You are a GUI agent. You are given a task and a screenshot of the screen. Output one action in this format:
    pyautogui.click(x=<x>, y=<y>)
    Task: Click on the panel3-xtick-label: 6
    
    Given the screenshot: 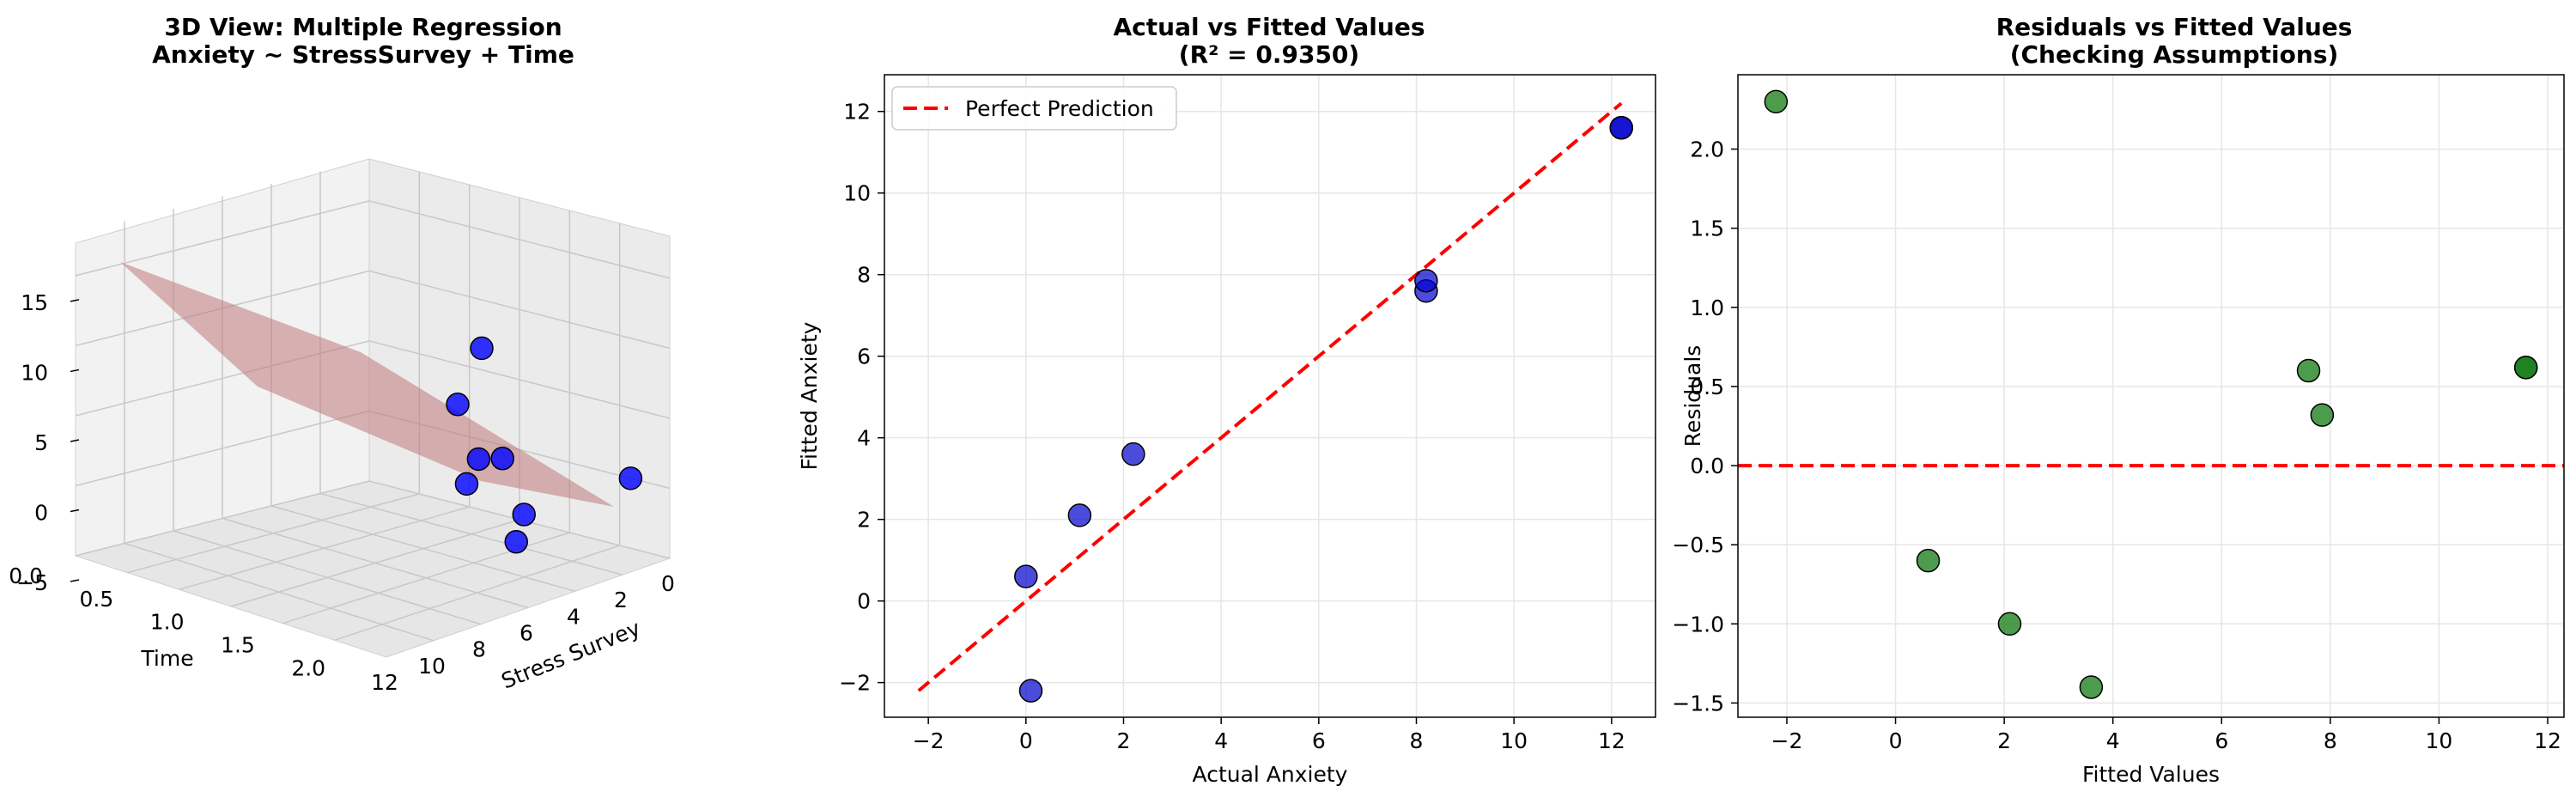 What is the action you would take?
    pyautogui.click(x=2222, y=740)
    